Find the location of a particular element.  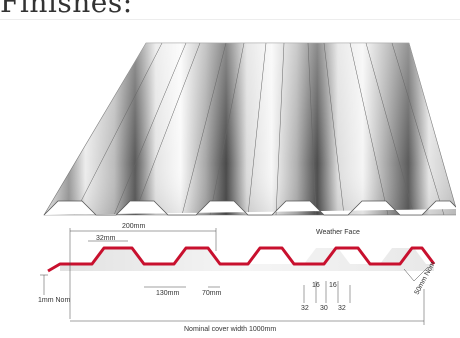

label-edge-b: 32 is located at coordinates (342, 308).